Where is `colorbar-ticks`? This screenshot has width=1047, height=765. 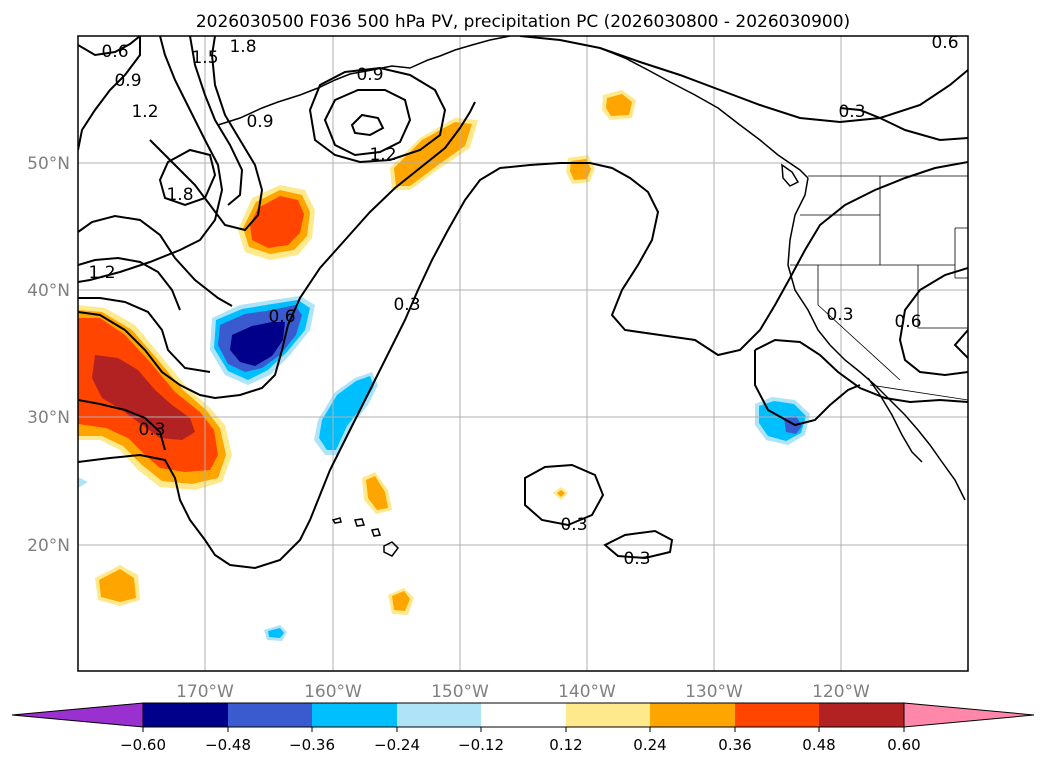
colorbar-ticks is located at coordinates (523, 729).